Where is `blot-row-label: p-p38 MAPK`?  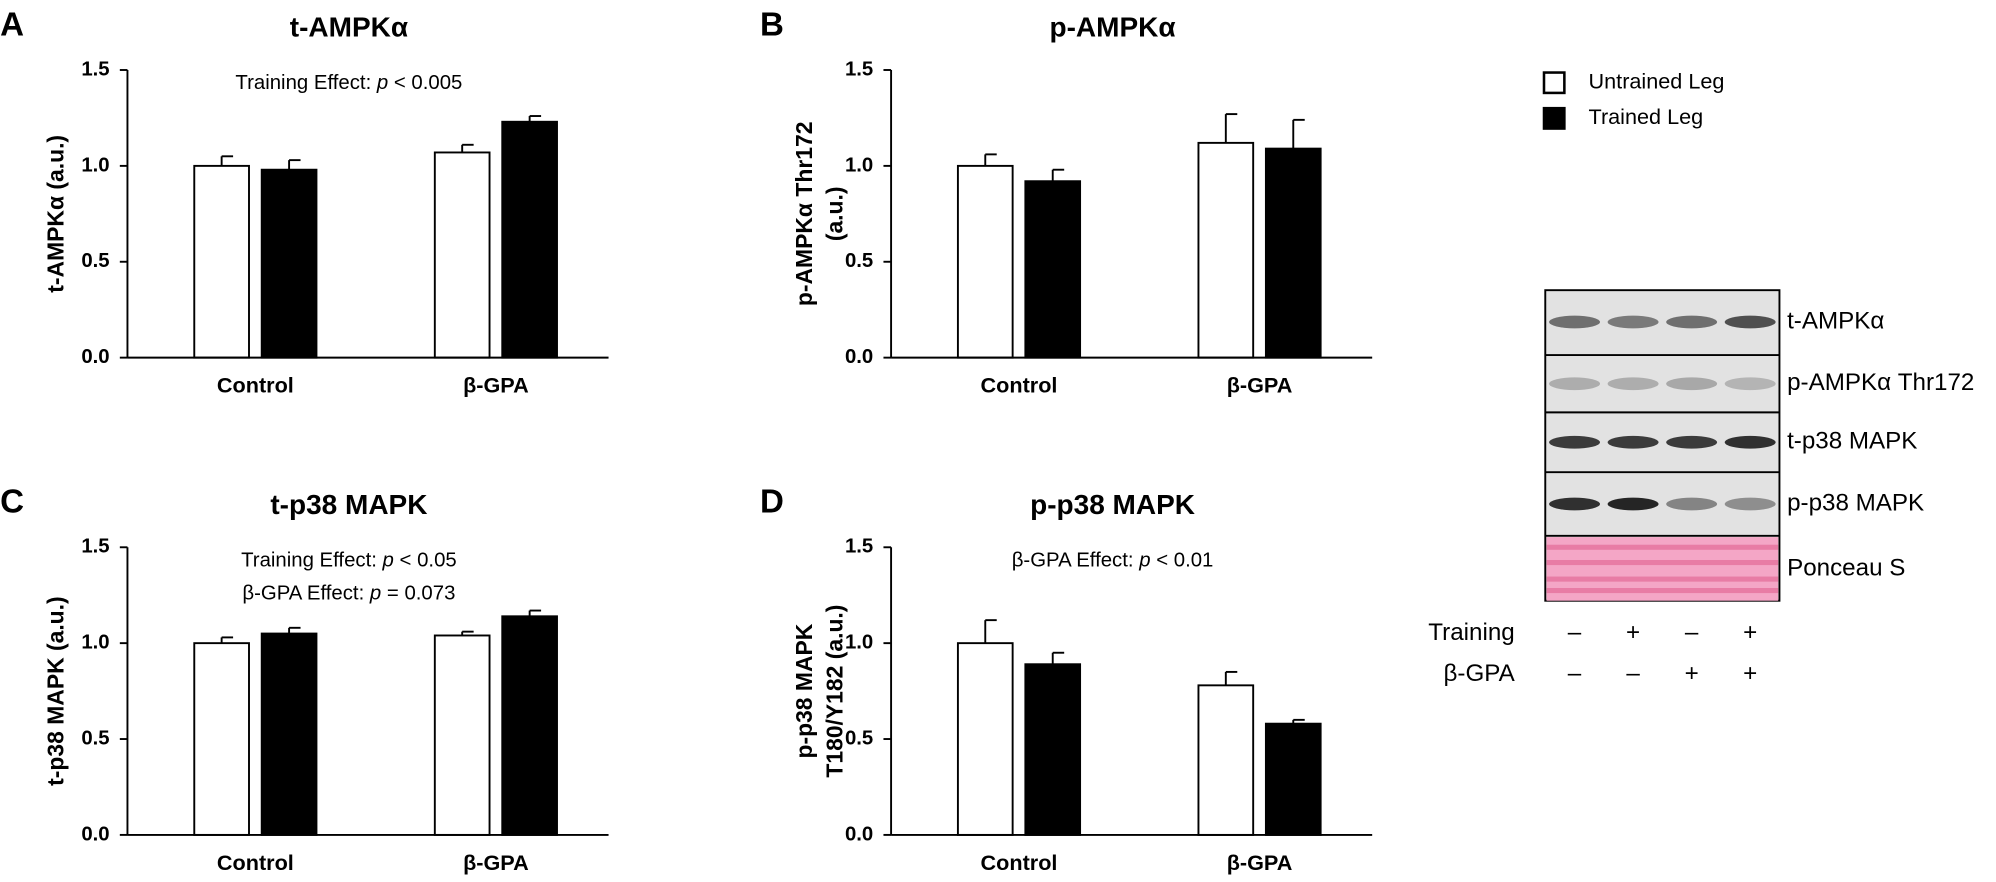 blot-row-label: p-p38 MAPK is located at coordinates (1855, 502).